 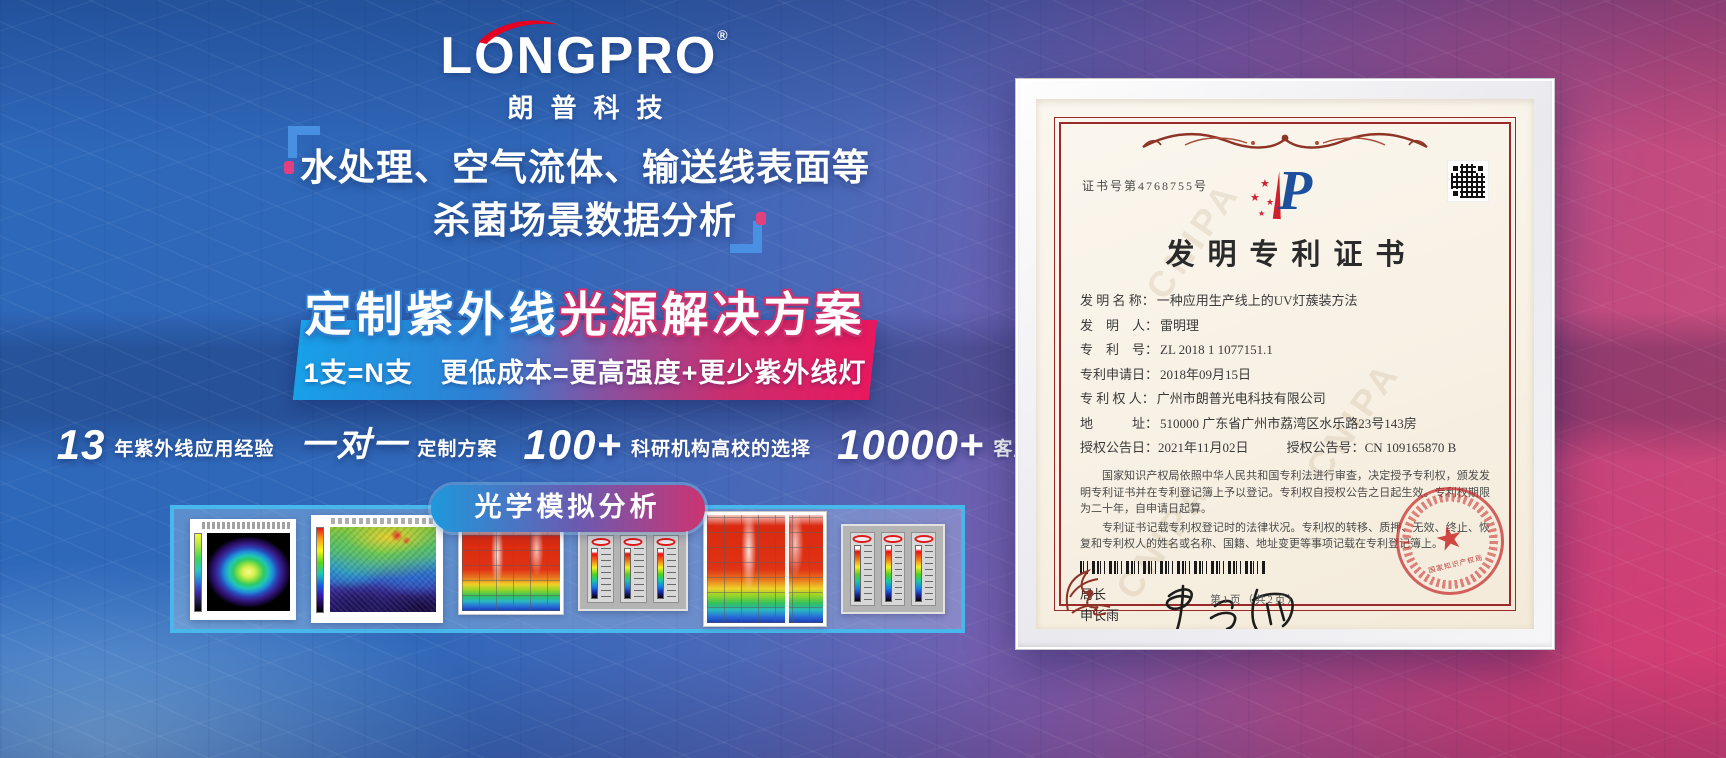 I want to click on irradiance-blob-plot, so click(x=248, y=571).